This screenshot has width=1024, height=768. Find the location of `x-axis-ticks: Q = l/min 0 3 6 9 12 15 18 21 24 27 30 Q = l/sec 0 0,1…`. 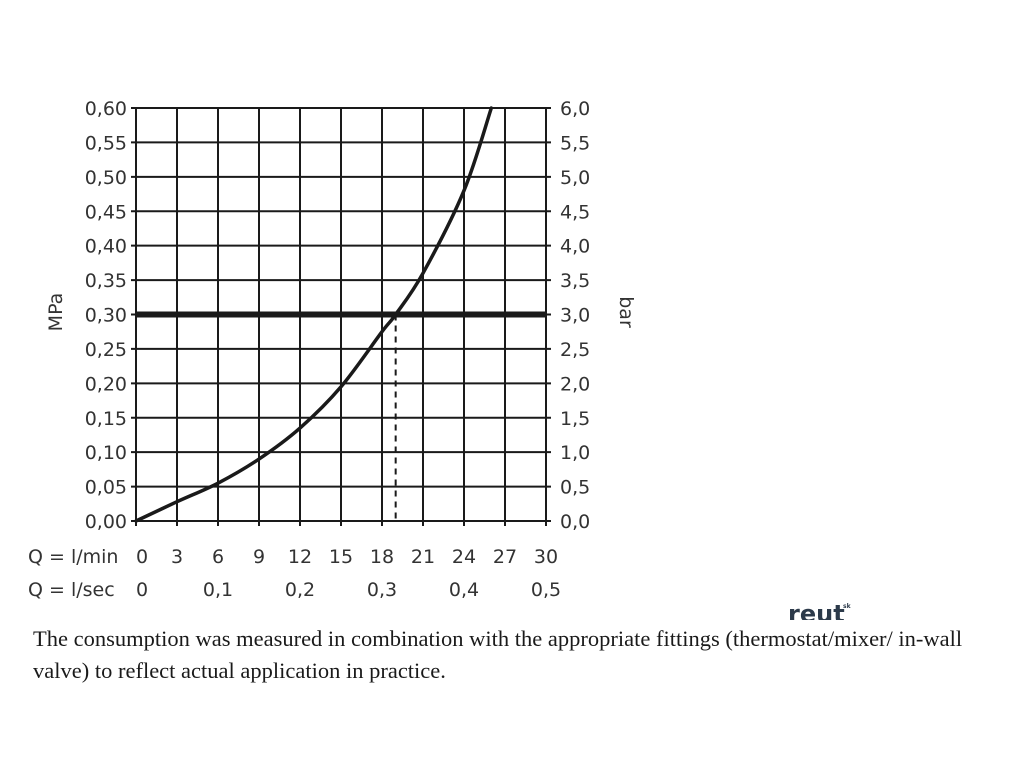

x-axis-ticks: Q = l/min 0 3 6 9 12 15 18 21 24 27 30 Q = l/sec 0 0,1… is located at coordinates (294, 573).